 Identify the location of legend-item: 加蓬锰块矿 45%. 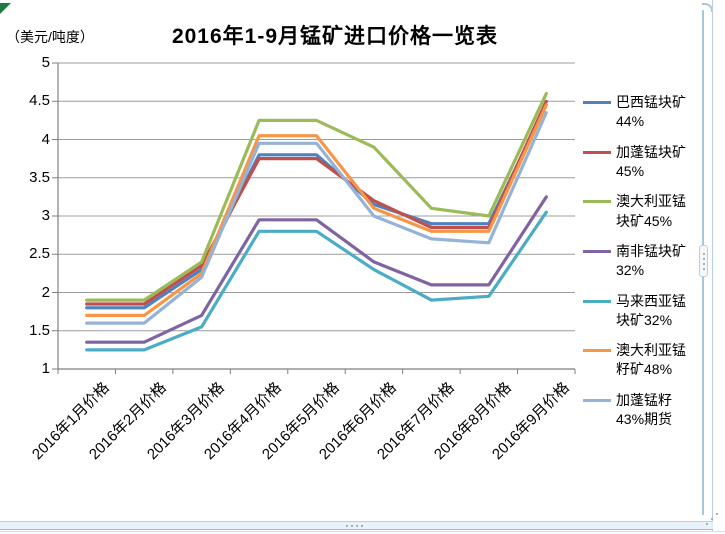
(644, 162).